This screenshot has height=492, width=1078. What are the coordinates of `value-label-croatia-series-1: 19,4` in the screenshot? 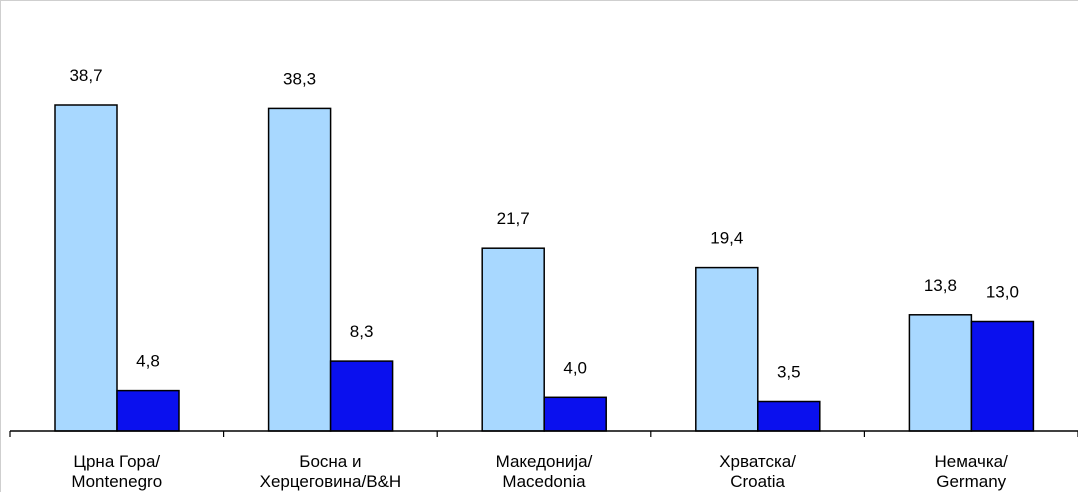 It's located at (726, 238).